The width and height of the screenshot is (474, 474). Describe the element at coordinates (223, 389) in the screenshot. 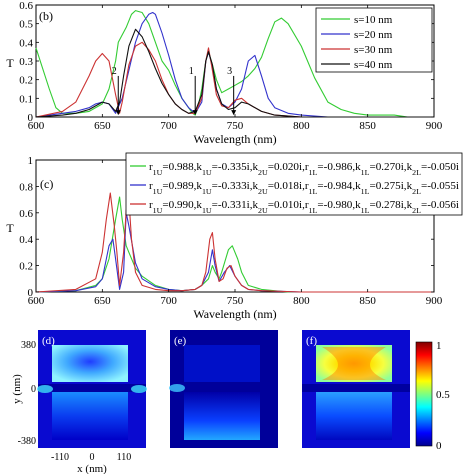

I see `heatmap-panel-e: (e)` at that location.